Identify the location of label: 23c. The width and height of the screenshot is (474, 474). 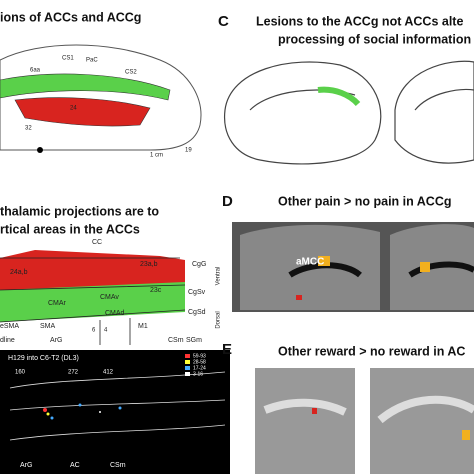
(156, 290).